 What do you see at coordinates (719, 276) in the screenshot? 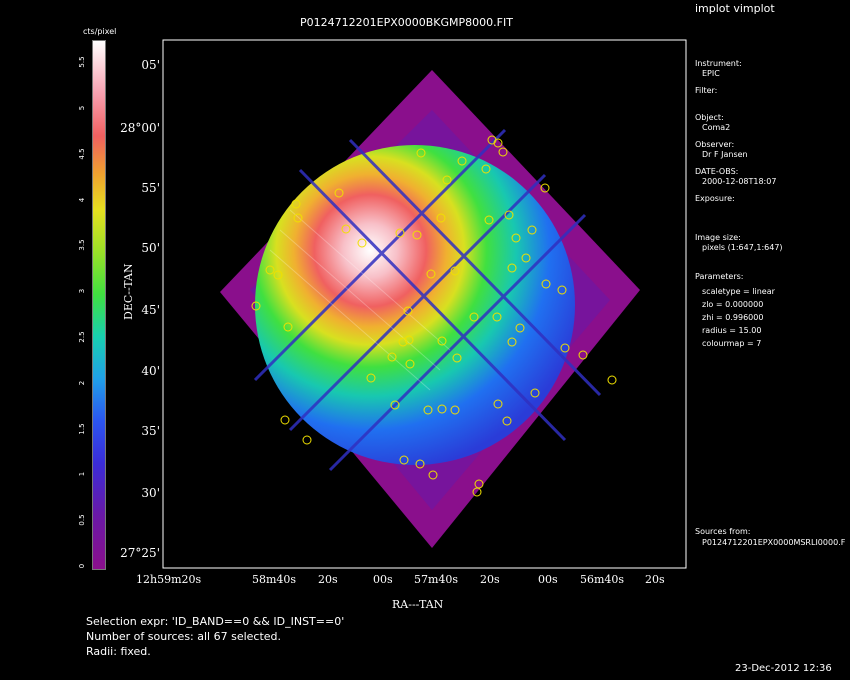
I see `parameters-label: Parameters:` at bounding box center [719, 276].